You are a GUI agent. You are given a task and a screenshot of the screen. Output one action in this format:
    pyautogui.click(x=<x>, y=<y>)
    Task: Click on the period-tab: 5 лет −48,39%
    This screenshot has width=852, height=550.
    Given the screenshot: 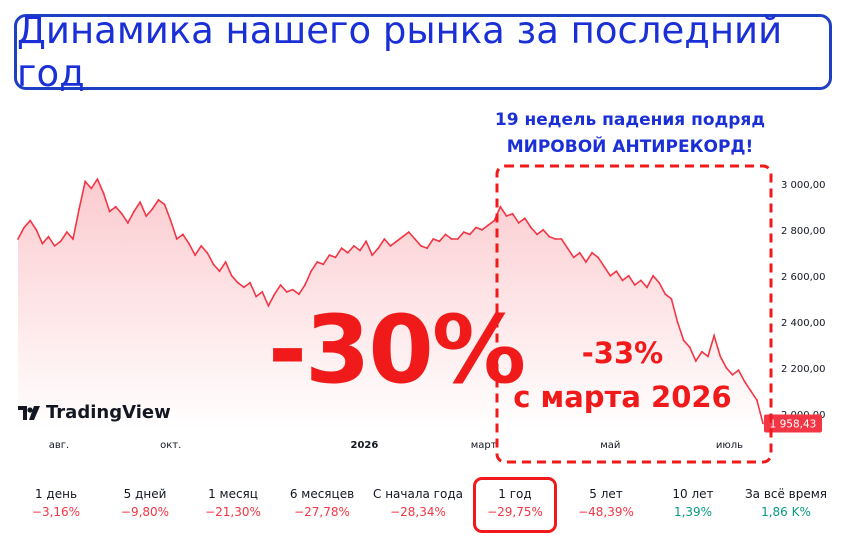 What is the action you would take?
    pyautogui.click(x=606, y=498)
    